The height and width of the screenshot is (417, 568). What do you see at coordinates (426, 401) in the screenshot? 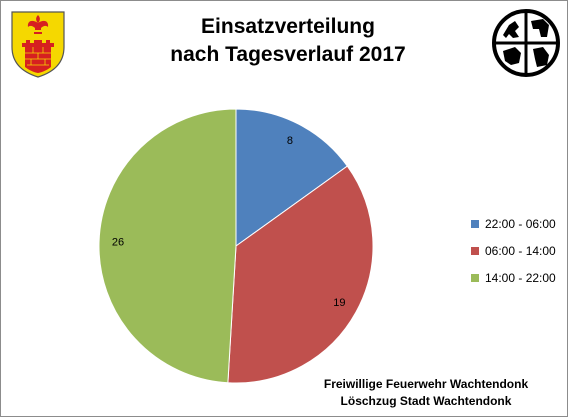
I see `footer-line-2: Löschzug Stadt Wachtendonk` at bounding box center [426, 401].